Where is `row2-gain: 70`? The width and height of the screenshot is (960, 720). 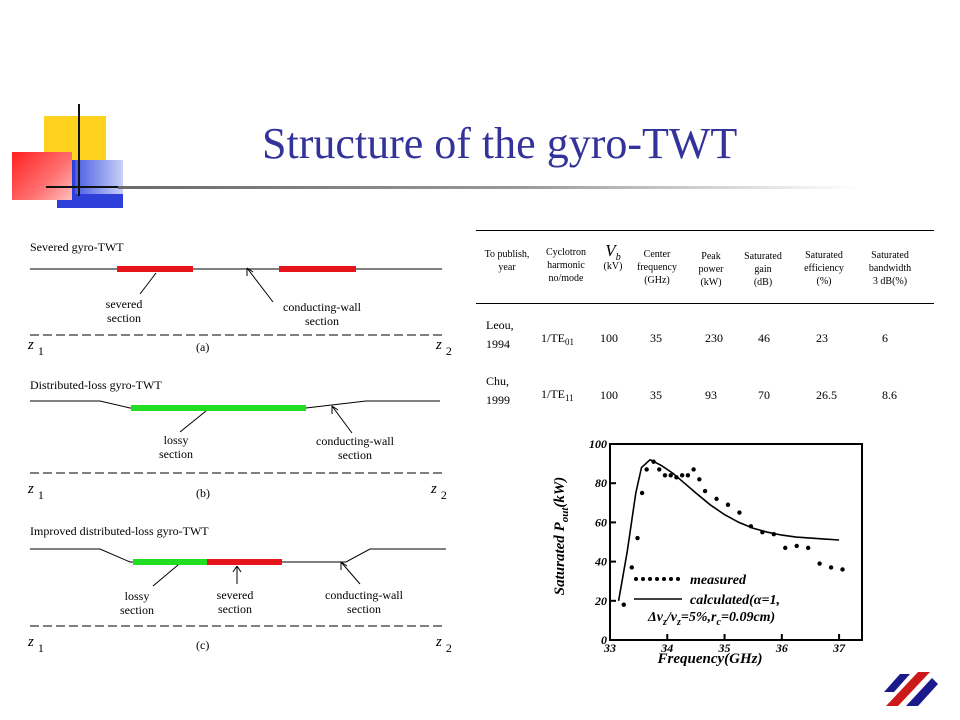
row2-gain: 70 is located at coordinates (764, 395).